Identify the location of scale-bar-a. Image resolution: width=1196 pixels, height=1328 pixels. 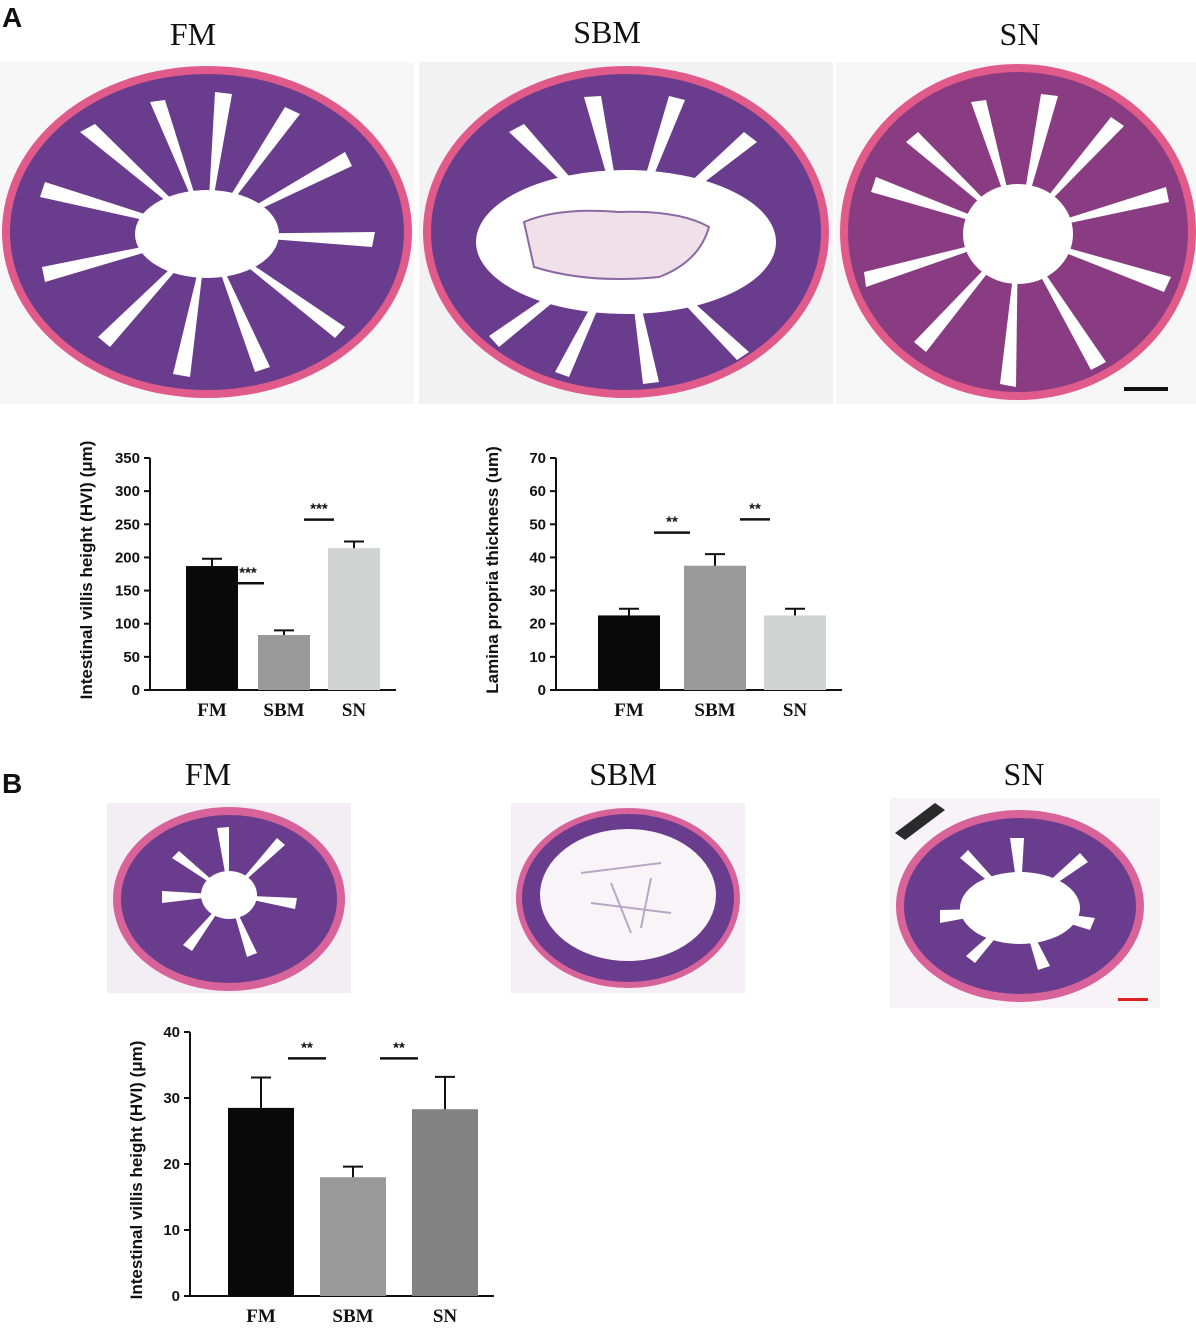
(1146, 389).